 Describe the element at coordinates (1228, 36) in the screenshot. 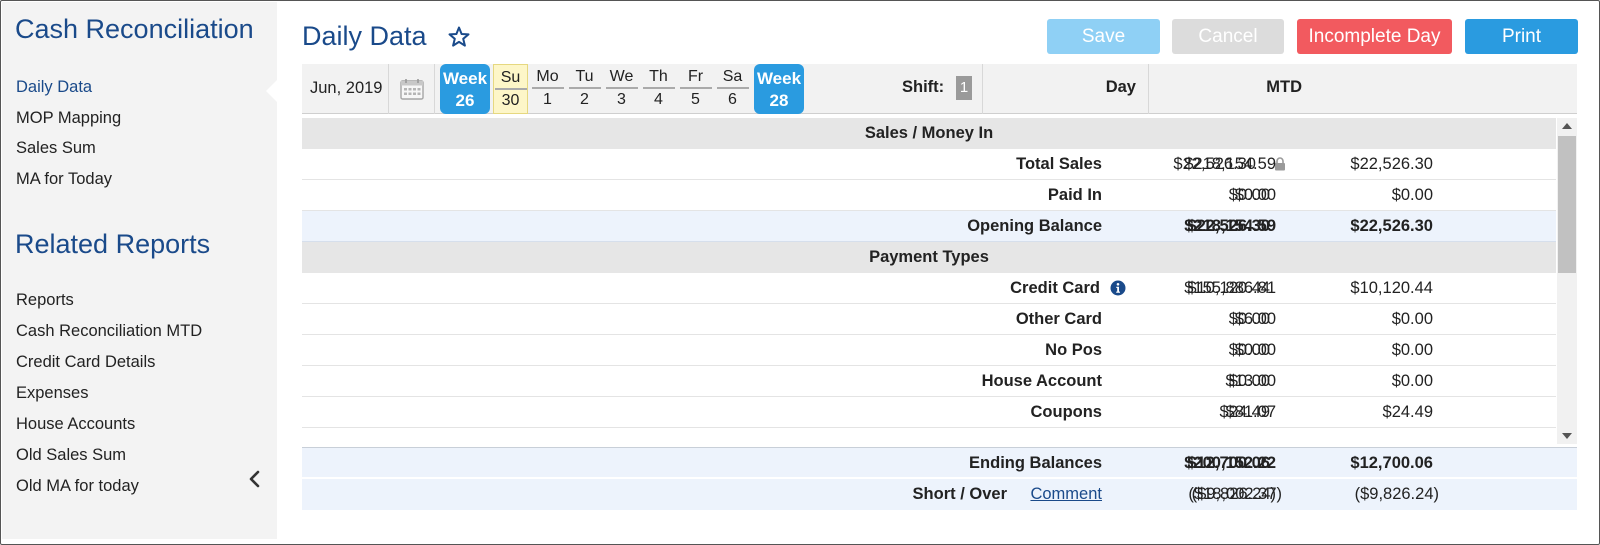

I see `cancel-button: Cancel` at that location.